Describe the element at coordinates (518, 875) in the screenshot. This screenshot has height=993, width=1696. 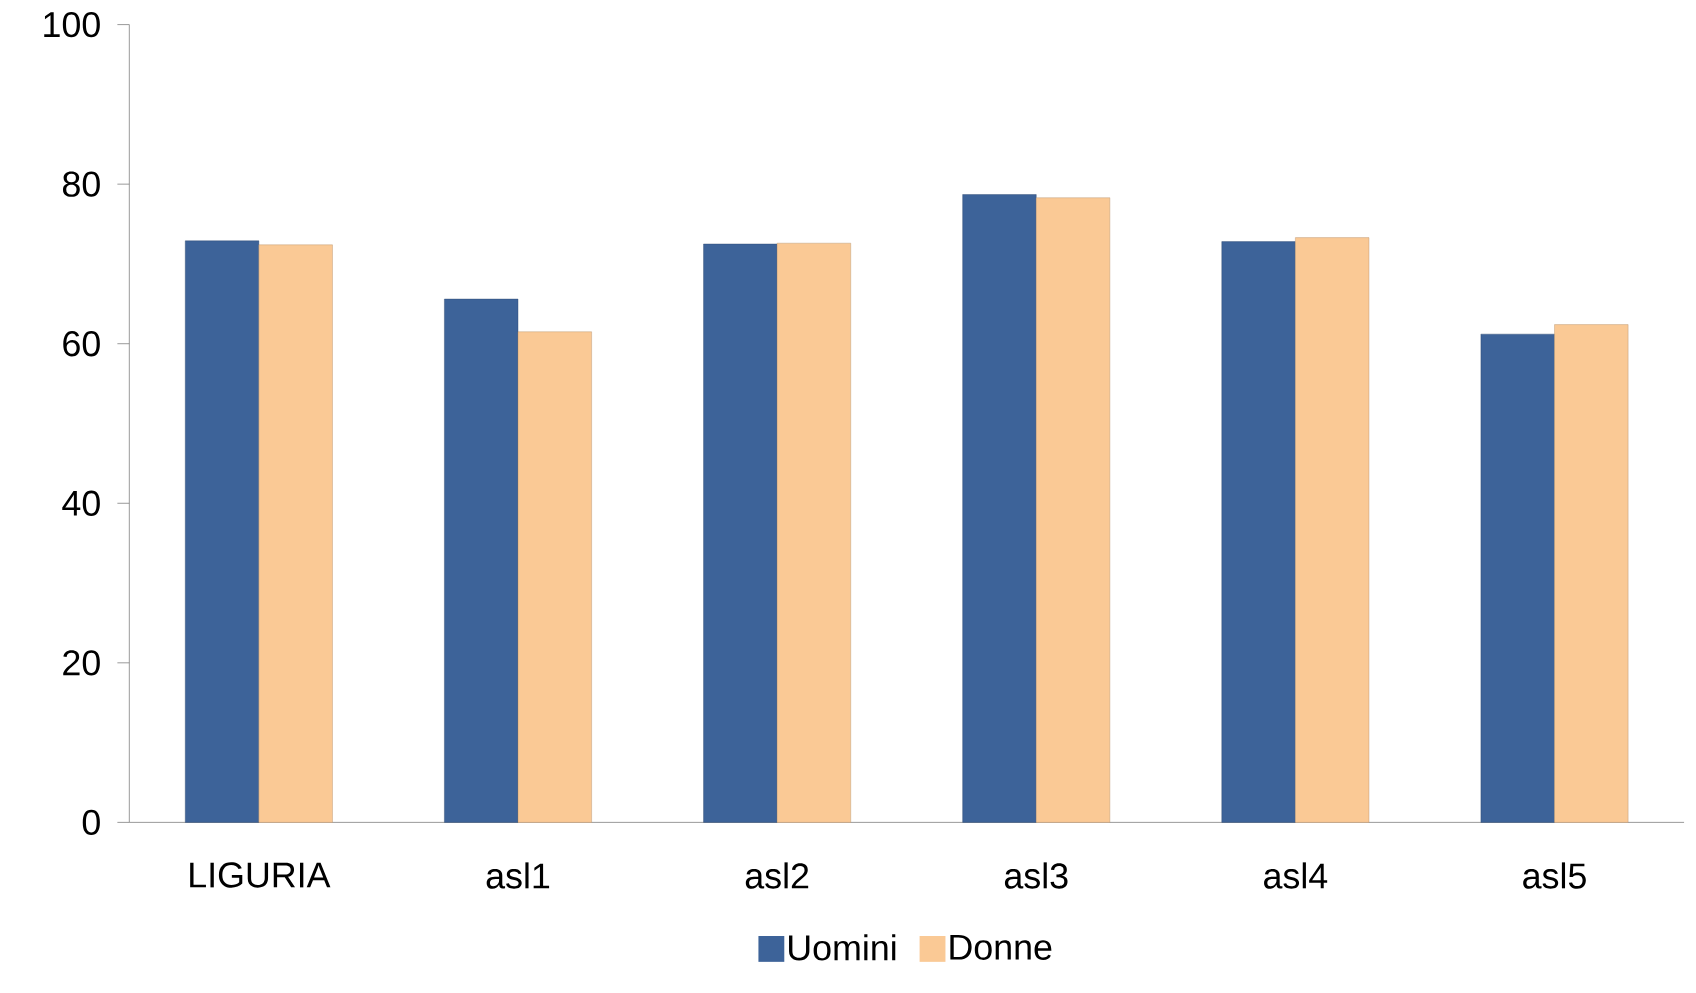
I see `x-tick-label: asl1` at that location.